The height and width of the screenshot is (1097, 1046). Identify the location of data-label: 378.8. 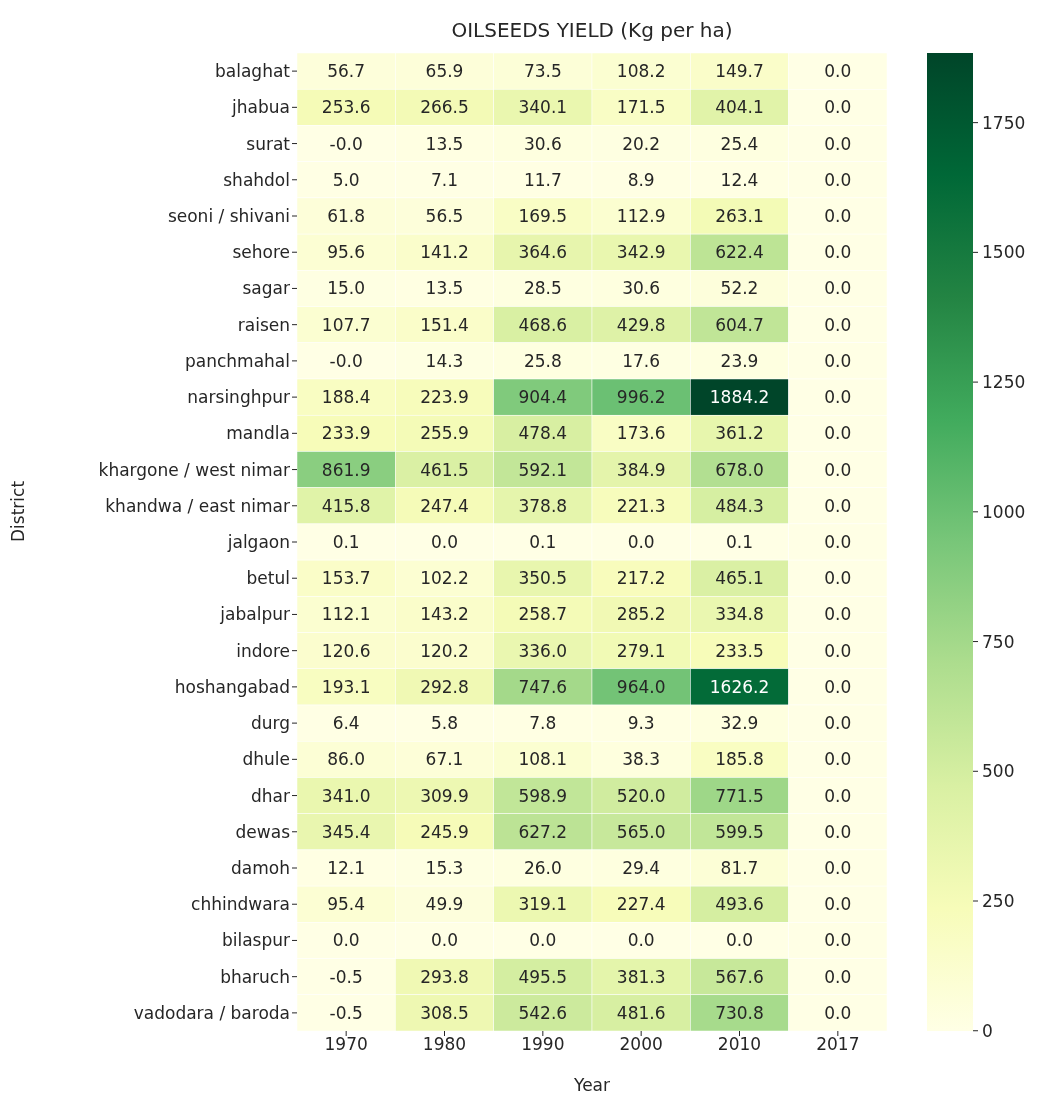
(543, 505).